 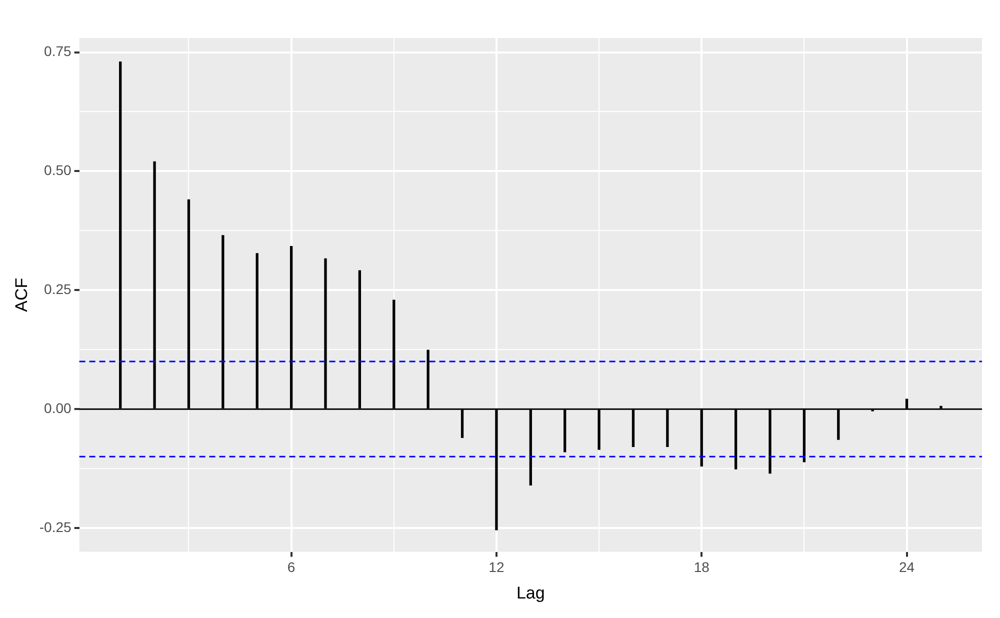 I want to click on x-tick-label: 6, so click(x=291, y=567).